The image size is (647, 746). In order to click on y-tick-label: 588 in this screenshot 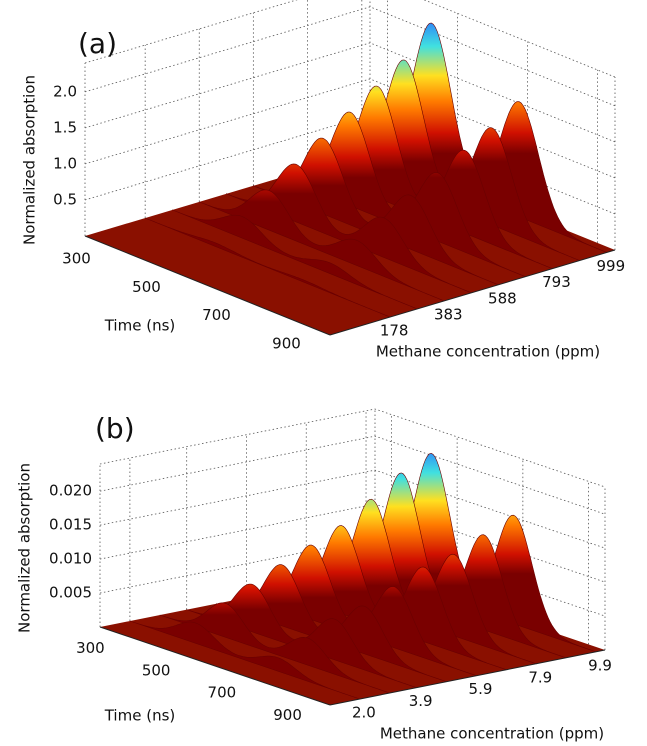, I will do `click(502, 298)`.